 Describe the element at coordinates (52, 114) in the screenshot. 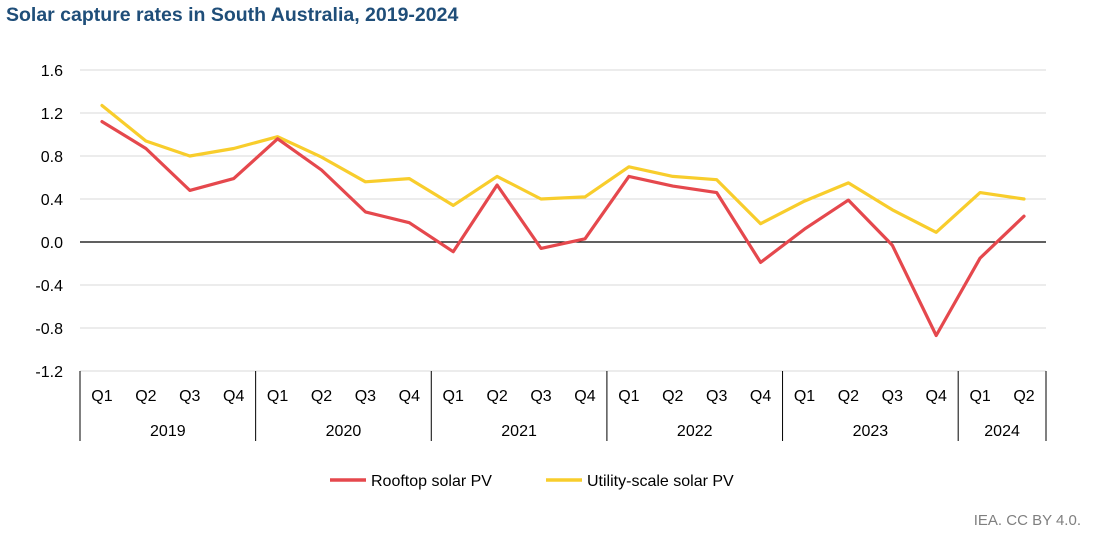

I see `y-tick-label: 1.2` at that location.